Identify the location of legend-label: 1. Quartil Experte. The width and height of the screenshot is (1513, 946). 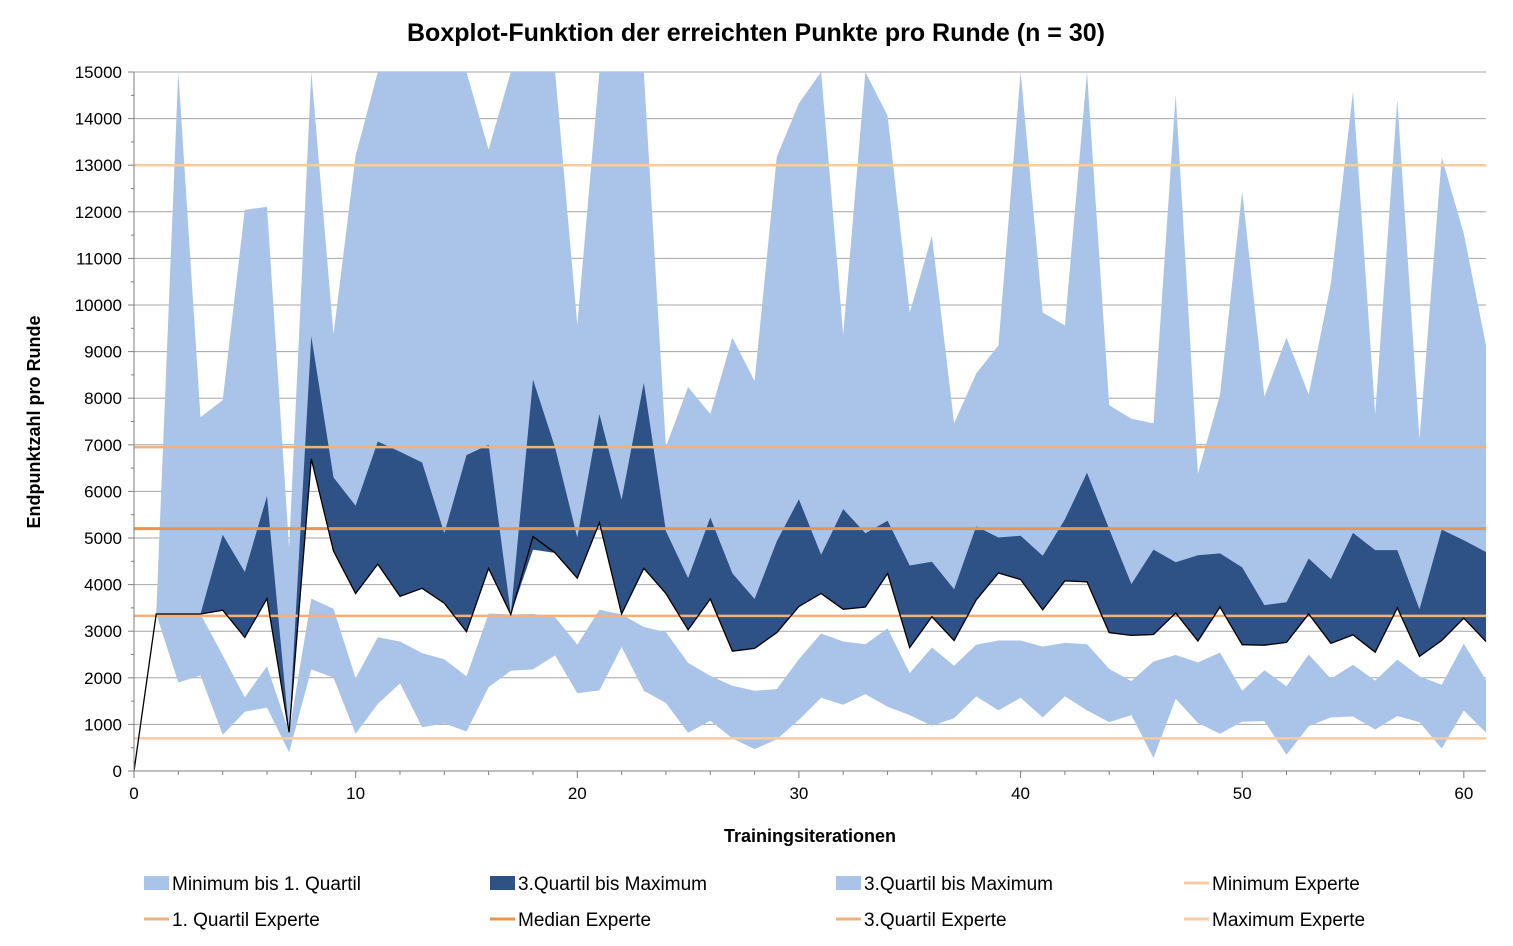
(246, 920).